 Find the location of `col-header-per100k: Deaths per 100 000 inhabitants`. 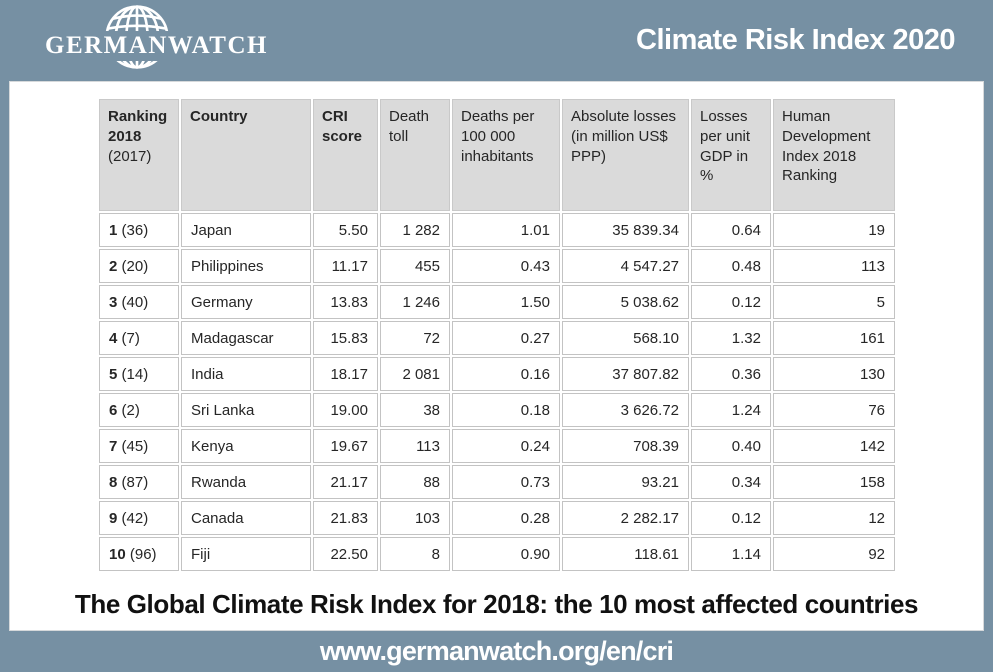

col-header-per100k: Deaths per 100 000 inhabitants is located at coordinates (506, 155).